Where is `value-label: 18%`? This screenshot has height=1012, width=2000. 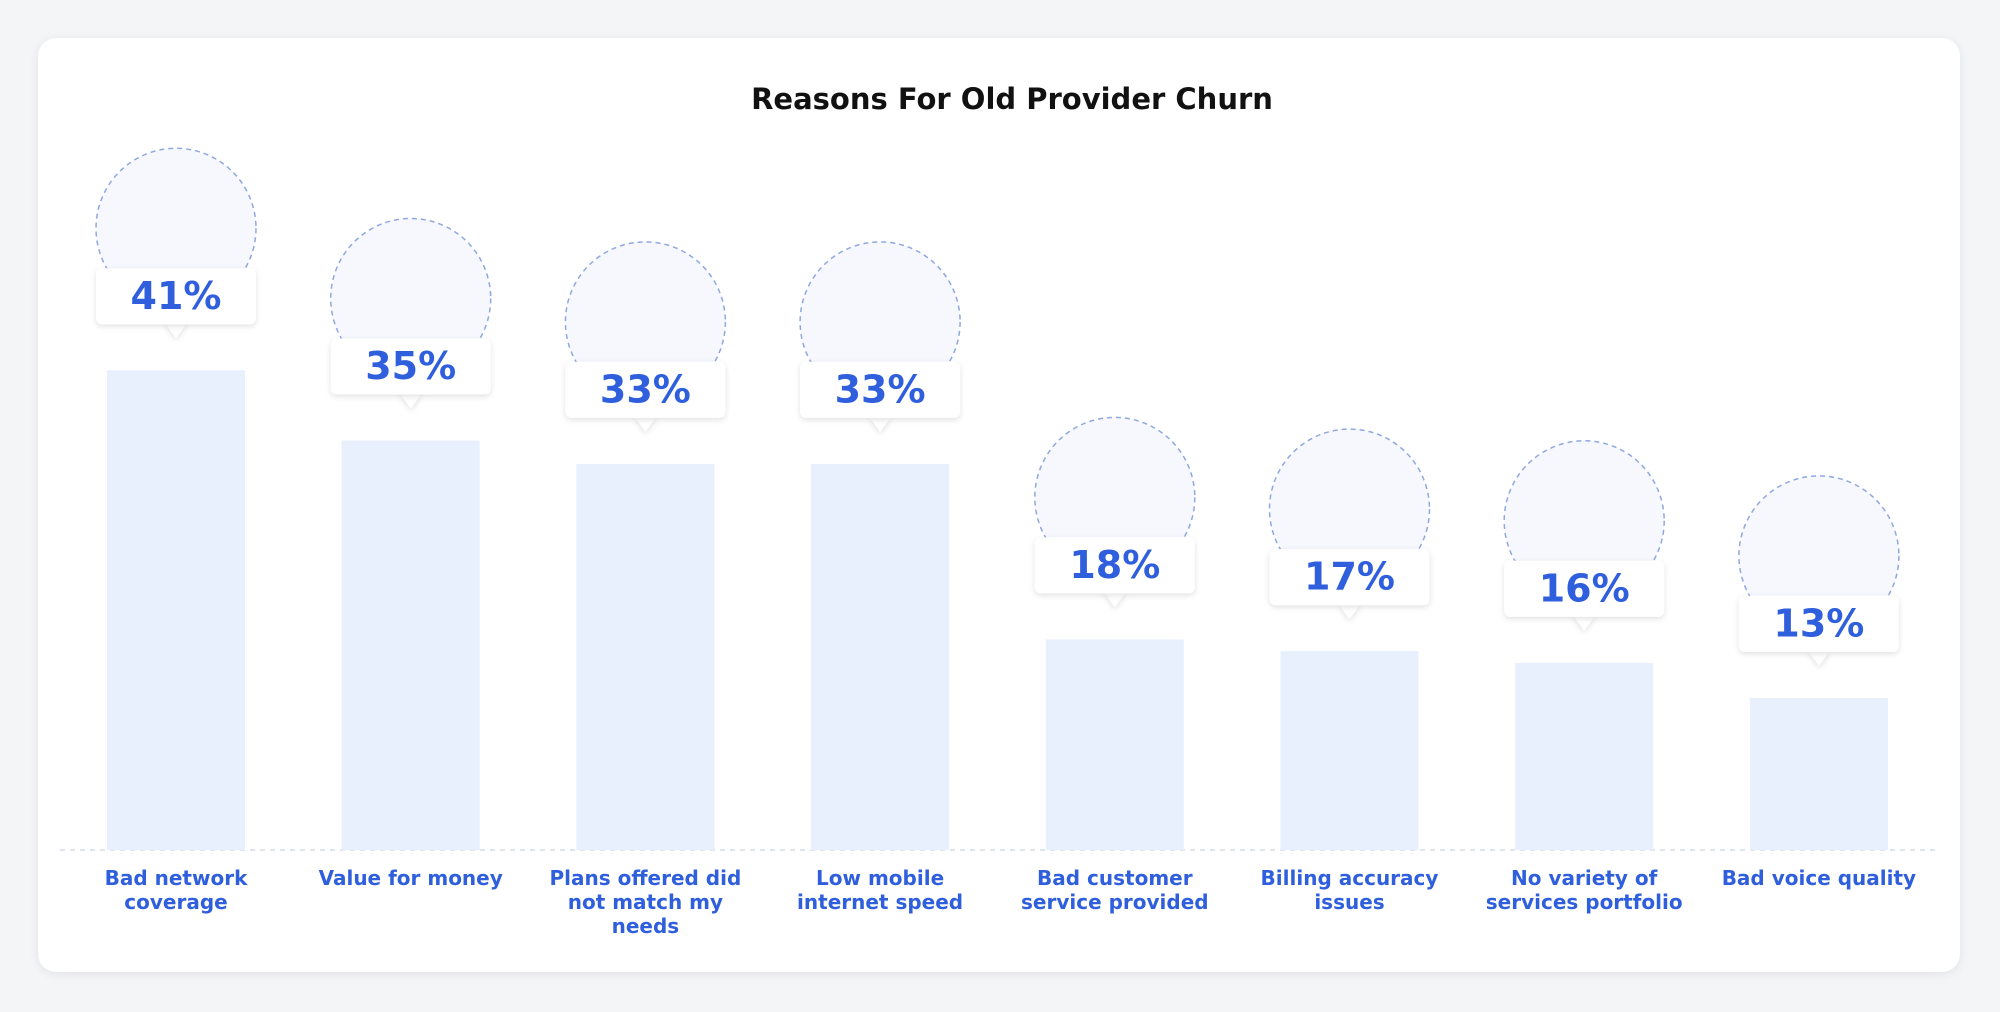
value-label: 18% is located at coordinates (1114, 565).